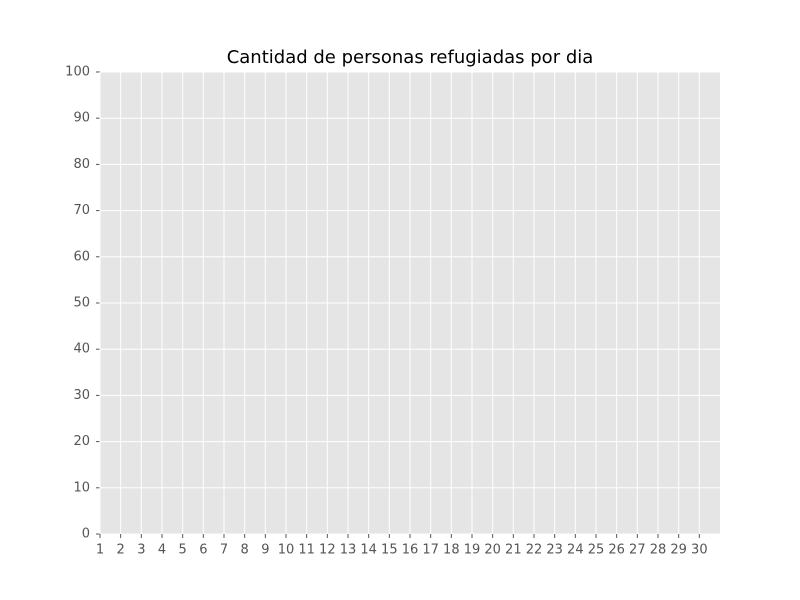 The image size is (800, 600). What do you see at coordinates (554, 550) in the screenshot?
I see `x-tick-label: 23` at bounding box center [554, 550].